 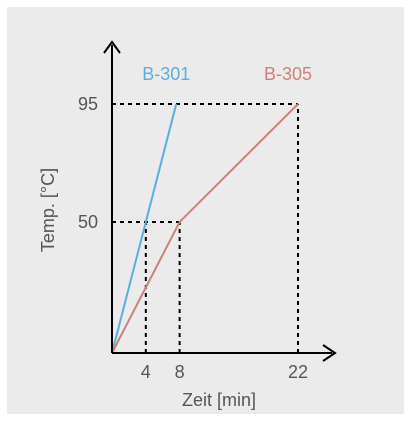 What do you see at coordinates (166, 74) in the screenshot?
I see `series-label-b-301: B-301` at bounding box center [166, 74].